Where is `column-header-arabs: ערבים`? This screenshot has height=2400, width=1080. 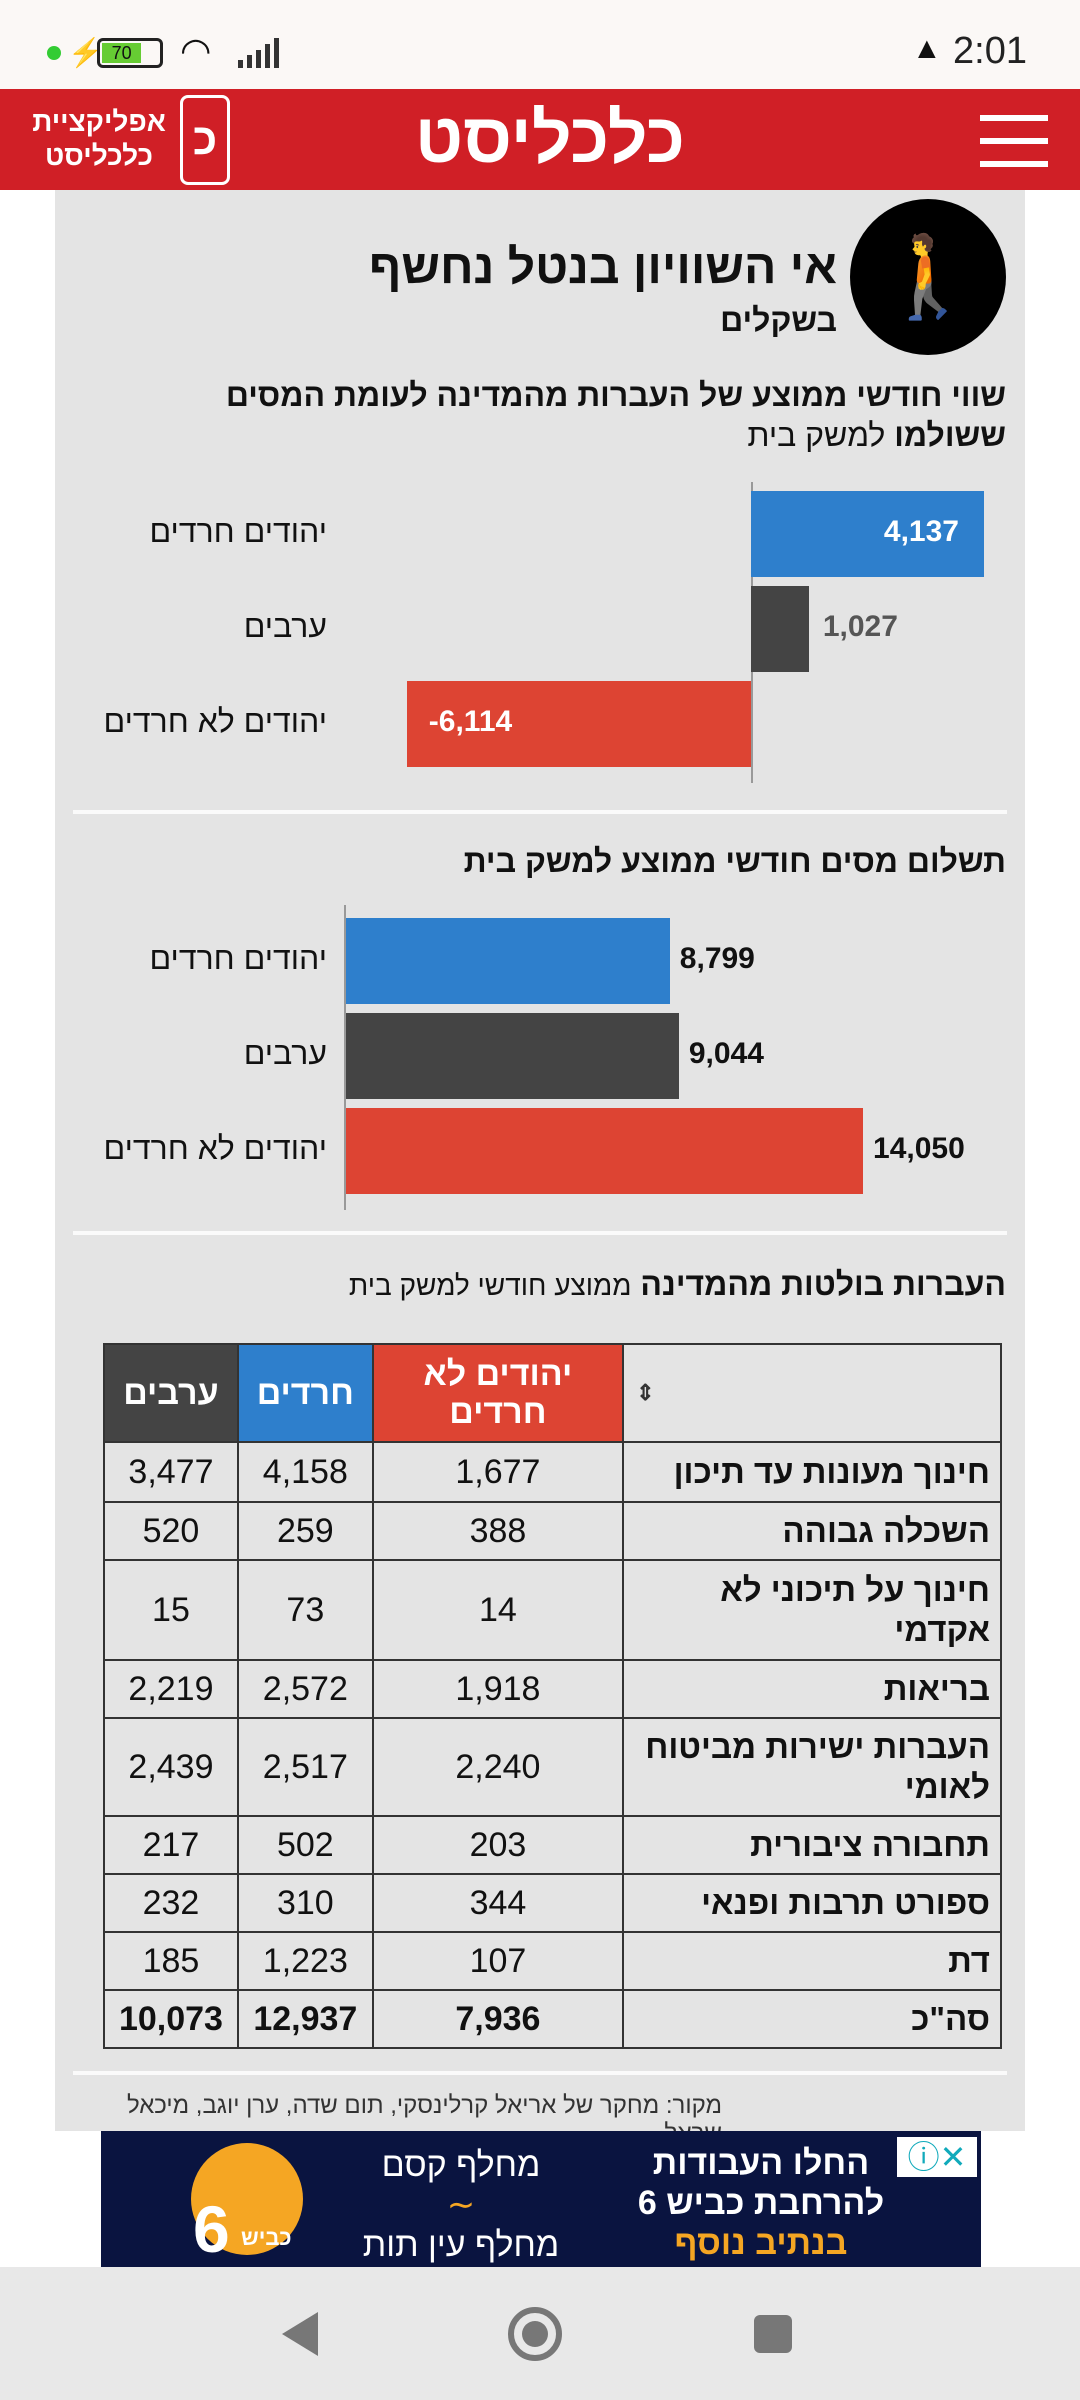
column-header-arabs: ערבים is located at coordinates (171, 1393).